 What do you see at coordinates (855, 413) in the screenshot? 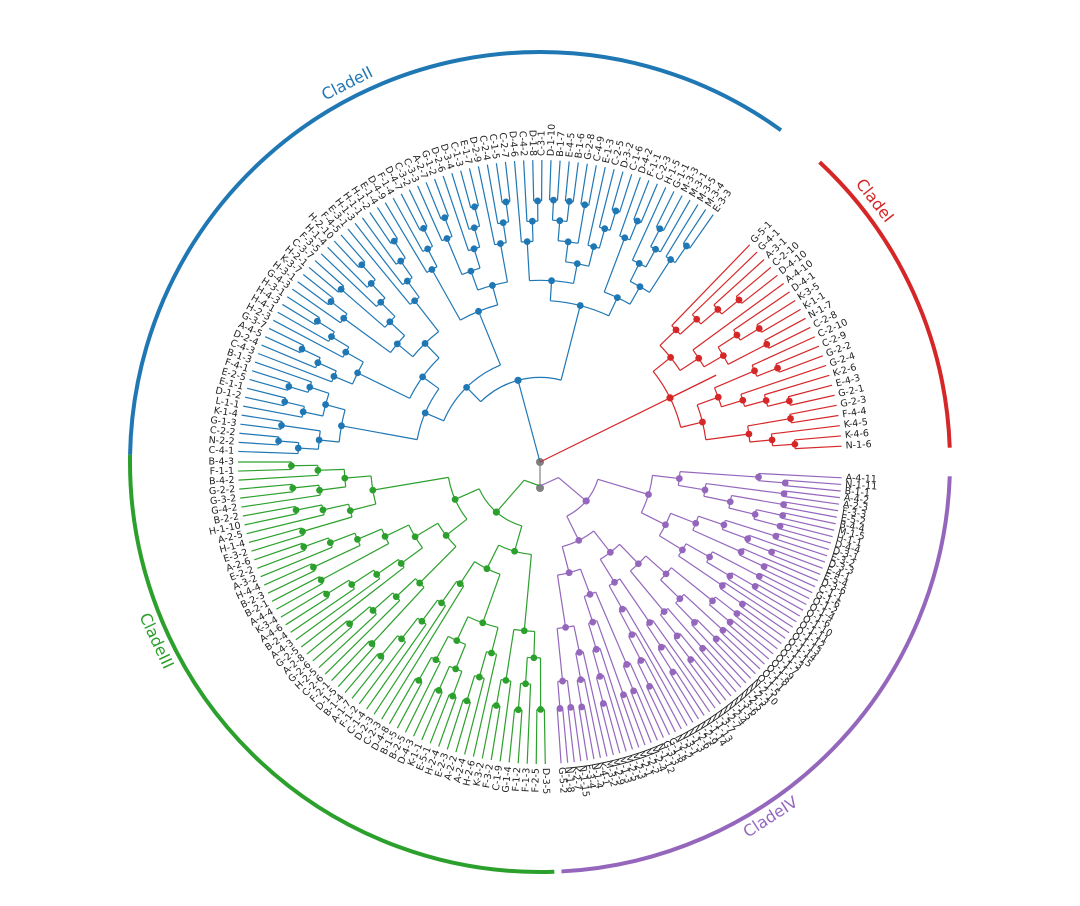
I see `tip-label: F-4-4` at bounding box center [855, 413].